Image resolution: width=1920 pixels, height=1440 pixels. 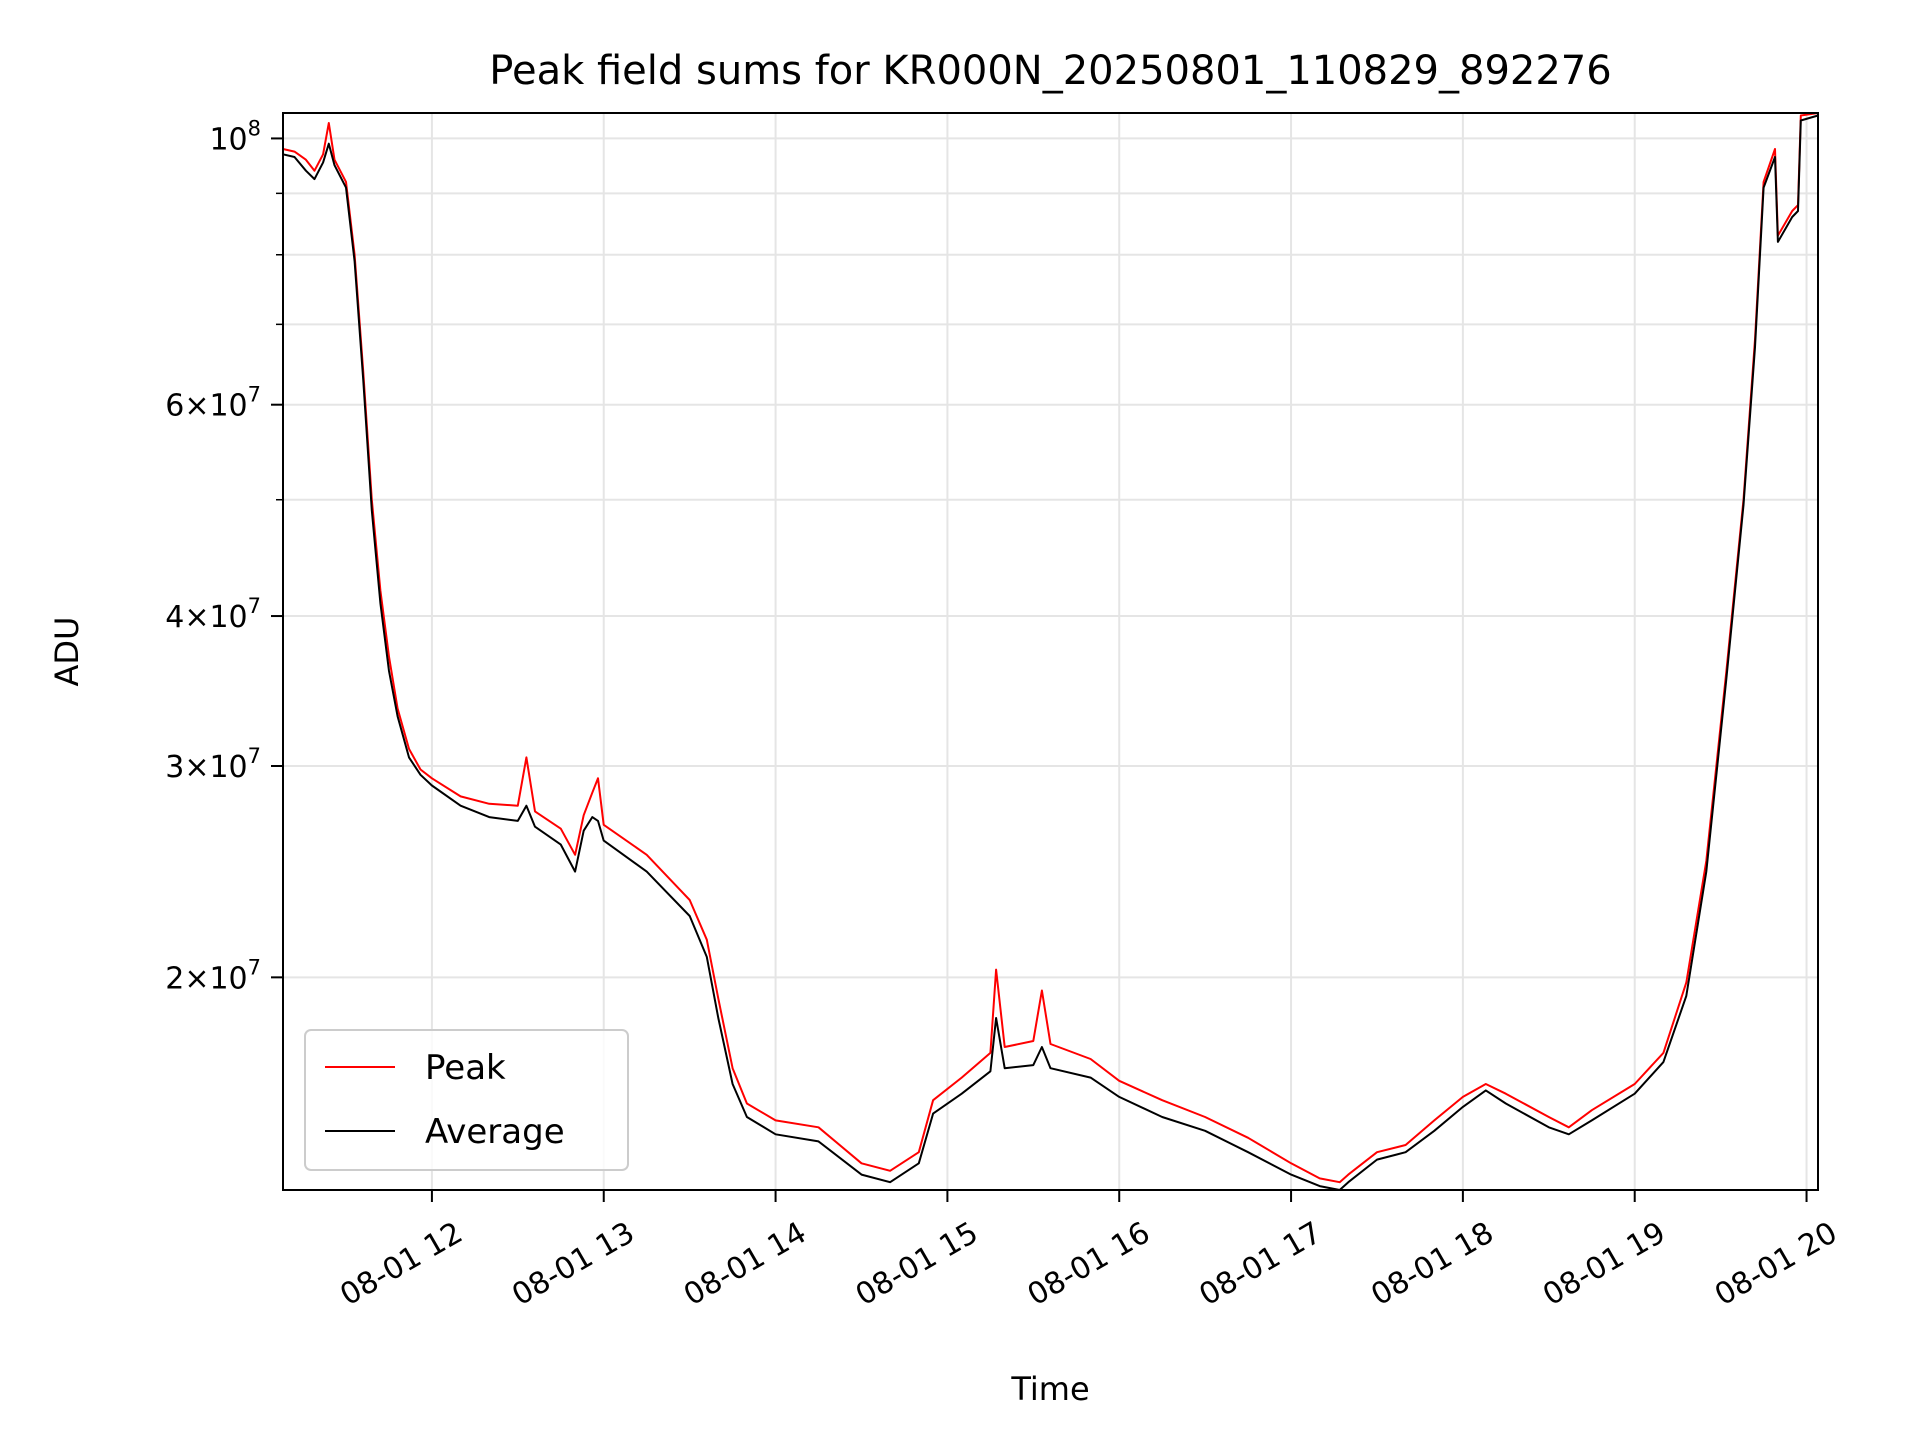 I want to click on x-axis-title: Time, so click(x=1049, y=1389).